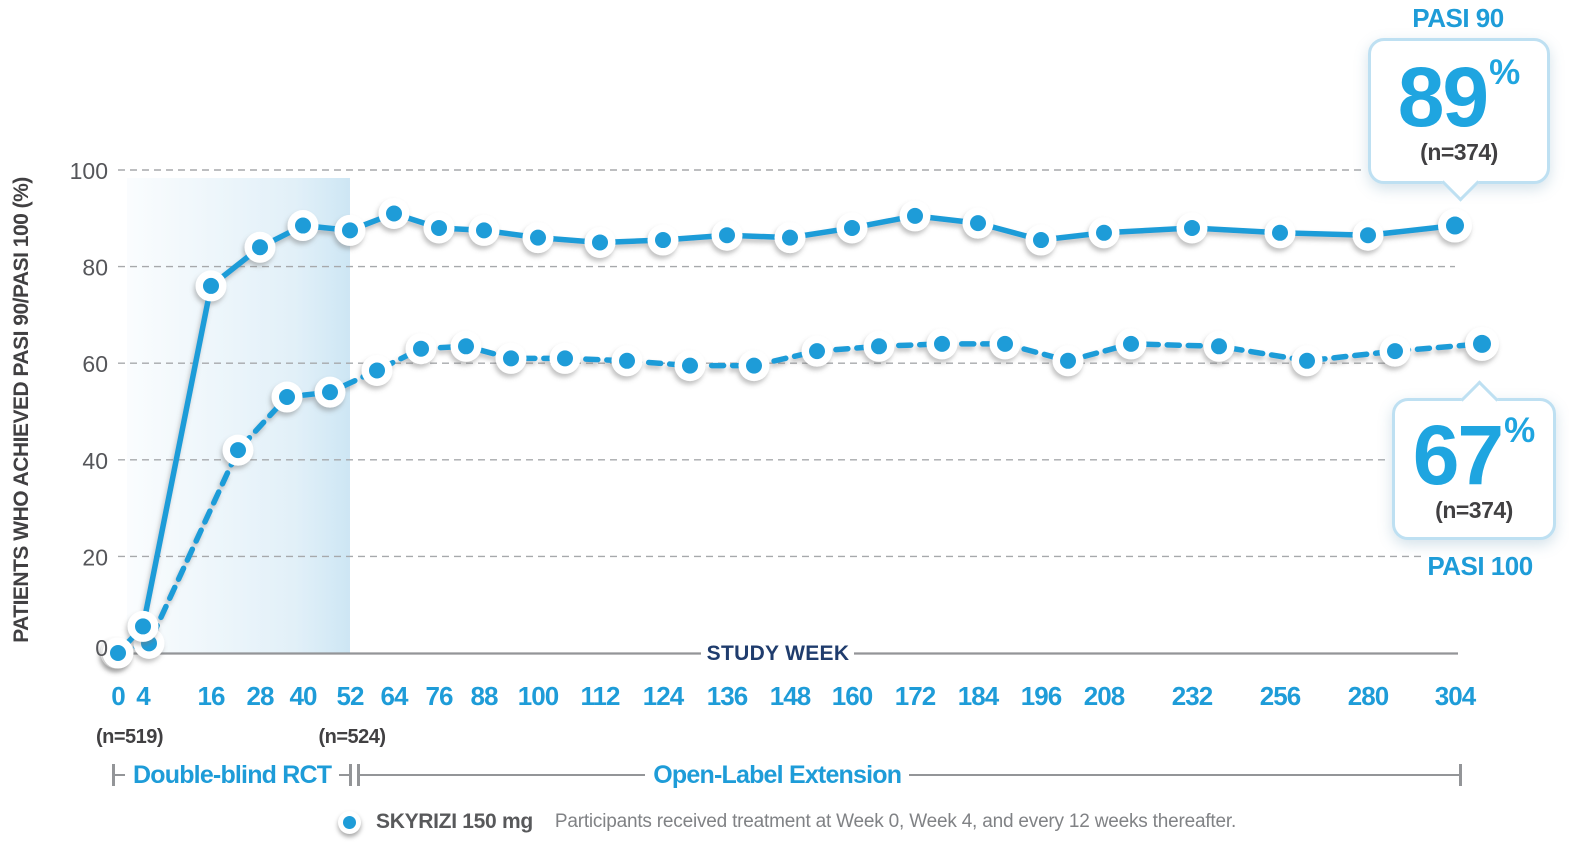 The height and width of the screenshot is (843, 1569). I want to click on y-tick-label-0: 0, so click(101, 648).